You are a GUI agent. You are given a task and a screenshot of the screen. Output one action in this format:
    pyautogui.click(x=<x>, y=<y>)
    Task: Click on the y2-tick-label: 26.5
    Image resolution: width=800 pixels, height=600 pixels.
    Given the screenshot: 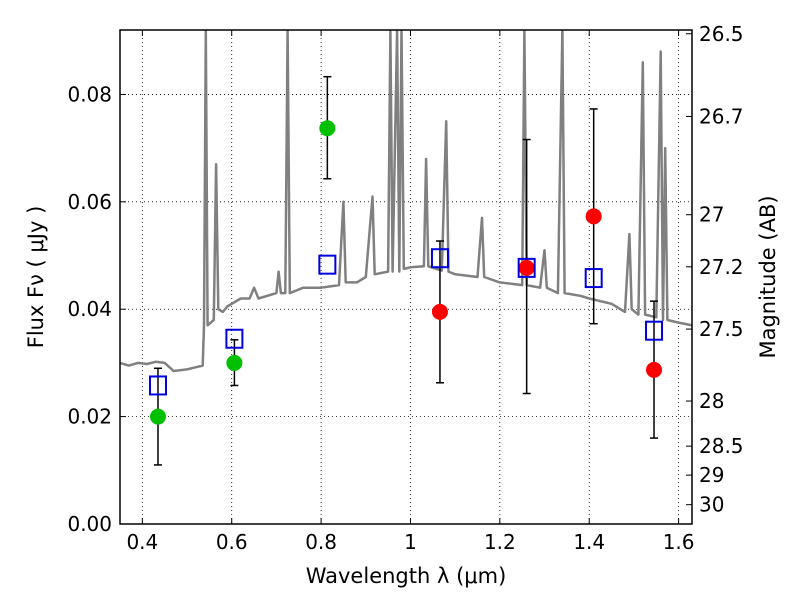 What is the action you would take?
    pyautogui.click(x=721, y=34)
    